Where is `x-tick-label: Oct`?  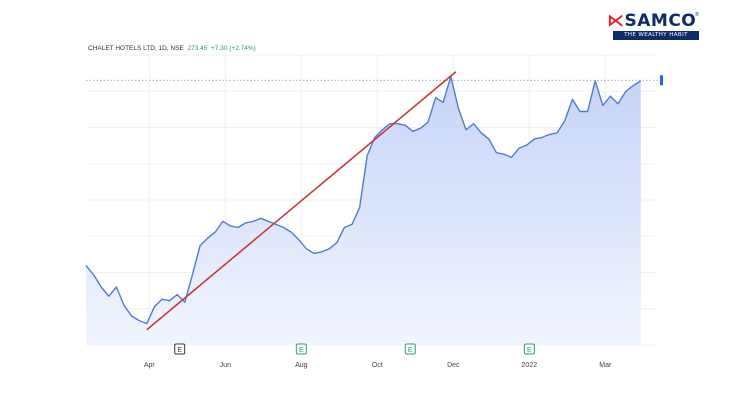 x-tick-label: Oct is located at coordinates (377, 365).